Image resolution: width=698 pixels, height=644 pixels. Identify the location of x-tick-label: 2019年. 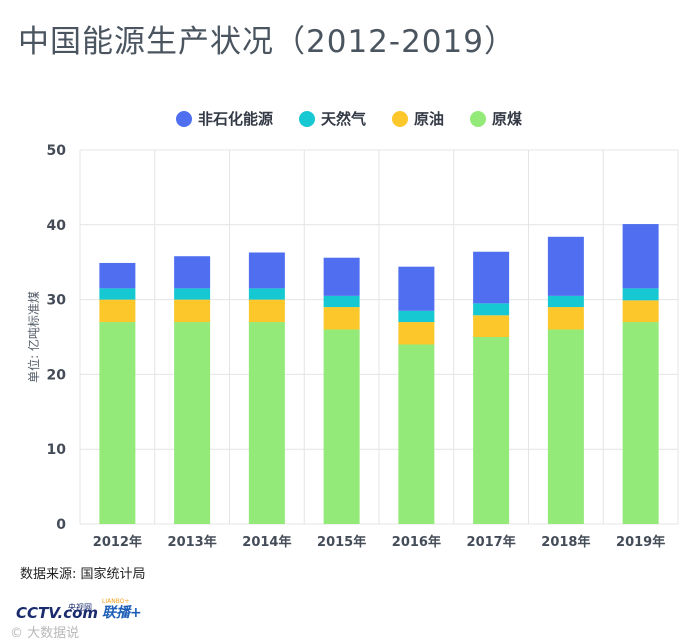
(640, 542).